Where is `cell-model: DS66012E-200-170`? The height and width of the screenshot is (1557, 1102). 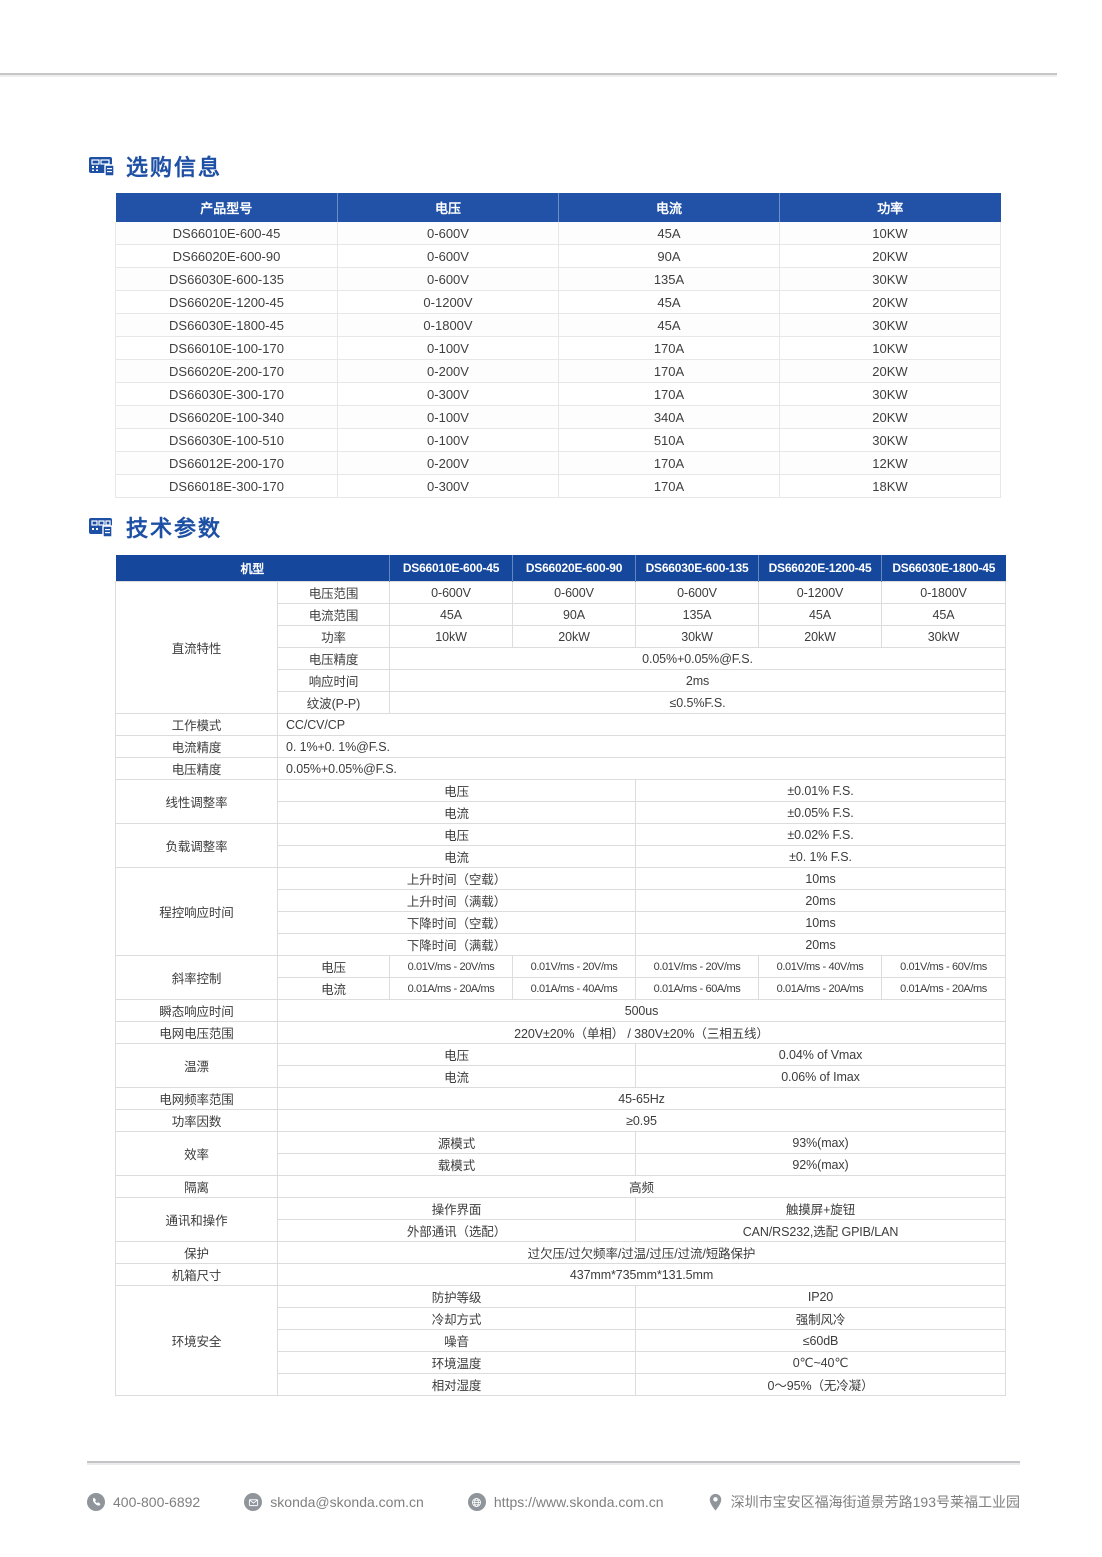
cell-model: DS66012E-200-170 is located at coordinates (226, 463).